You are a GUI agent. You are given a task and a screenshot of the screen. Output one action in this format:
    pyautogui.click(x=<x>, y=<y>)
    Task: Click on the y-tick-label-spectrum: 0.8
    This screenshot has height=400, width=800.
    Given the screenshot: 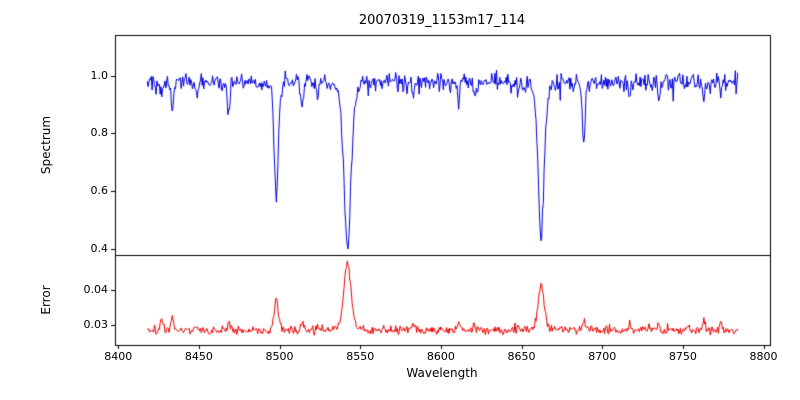 What is the action you would take?
    pyautogui.click(x=99, y=133)
    